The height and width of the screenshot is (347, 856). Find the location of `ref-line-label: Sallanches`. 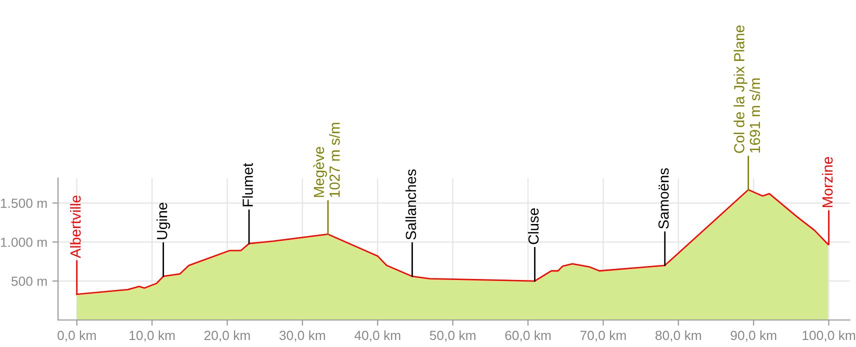

ref-line-label: Sallanches is located at coordinates (410, 204).